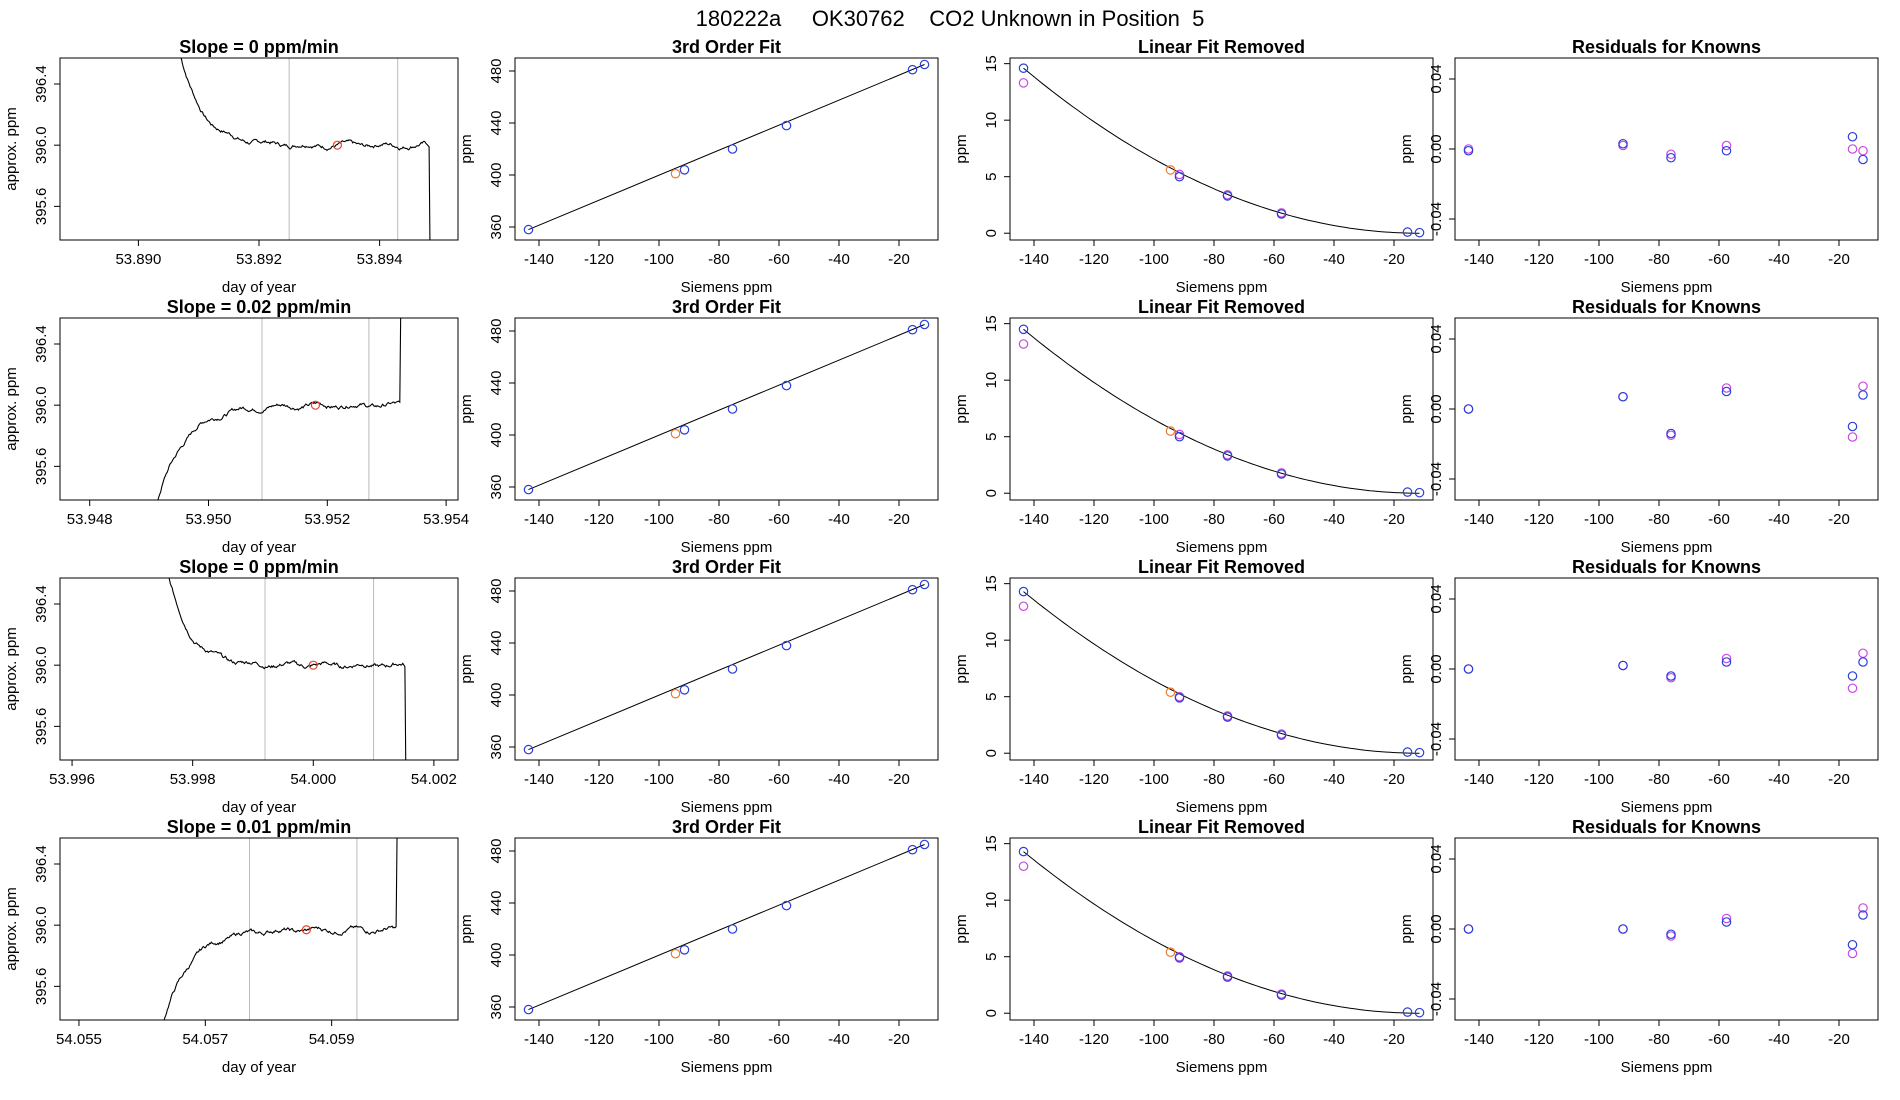  Describe the element at coordinates (991, 63) in the screenshot. I see `panel-r1c3-ytick-label: 15` at that location.